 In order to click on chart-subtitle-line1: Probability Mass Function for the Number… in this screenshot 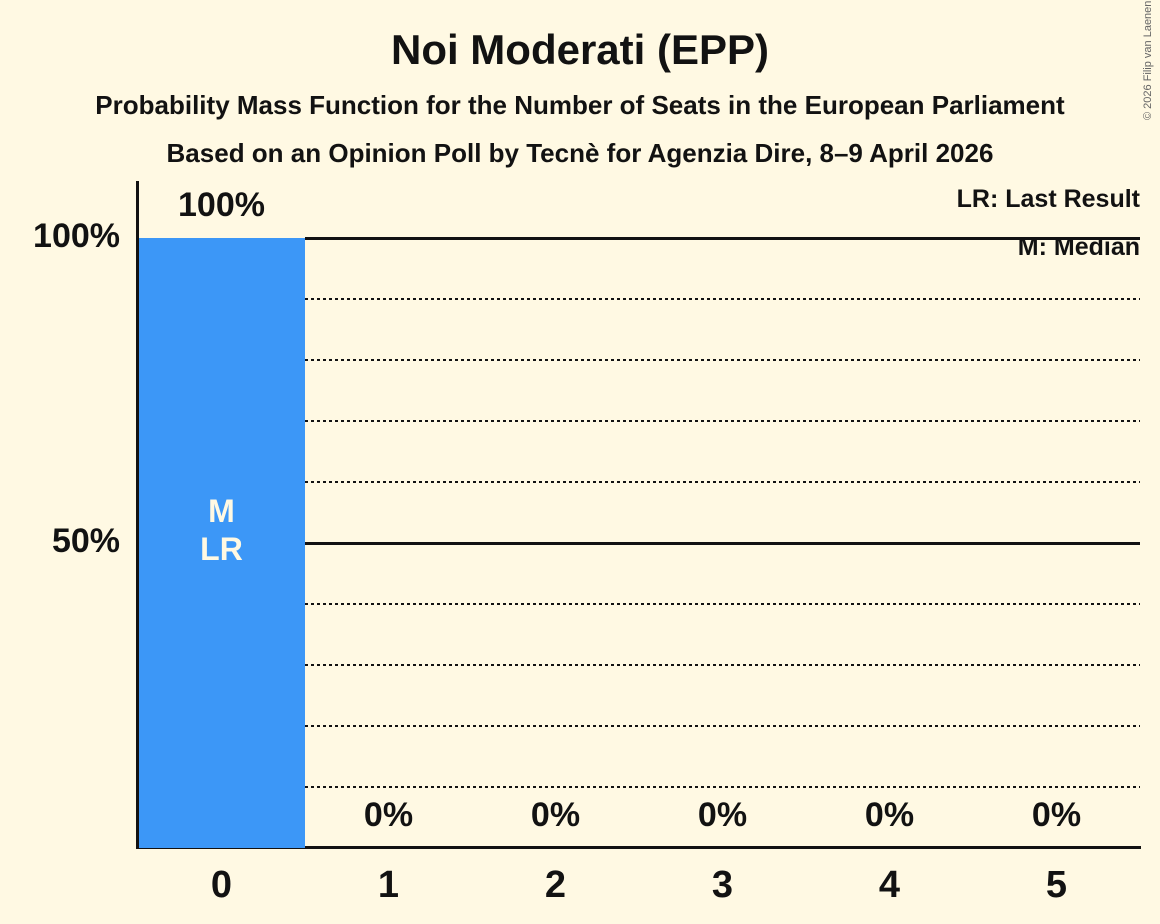, I will do `click(580, 105)`.